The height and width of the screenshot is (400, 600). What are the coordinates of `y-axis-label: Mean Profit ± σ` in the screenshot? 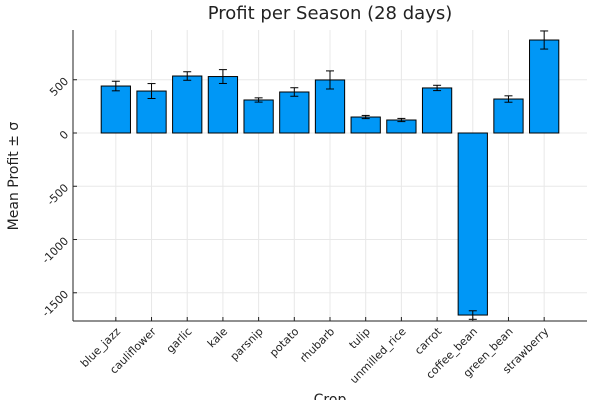 It's located at (14, 176).